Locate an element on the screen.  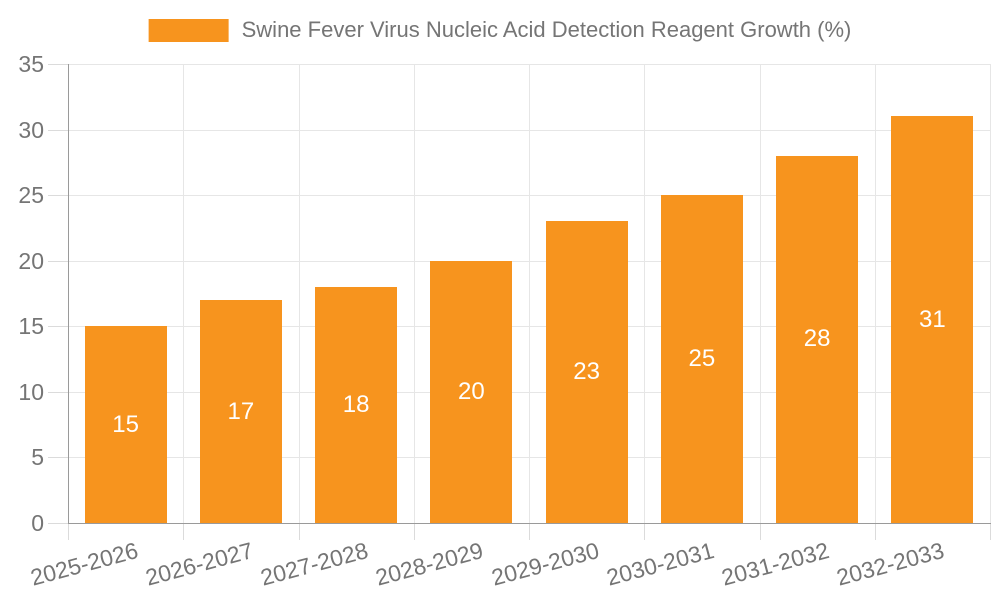
x-axis-tick-label: 2029-2030 is located at coordinates (545, 564).